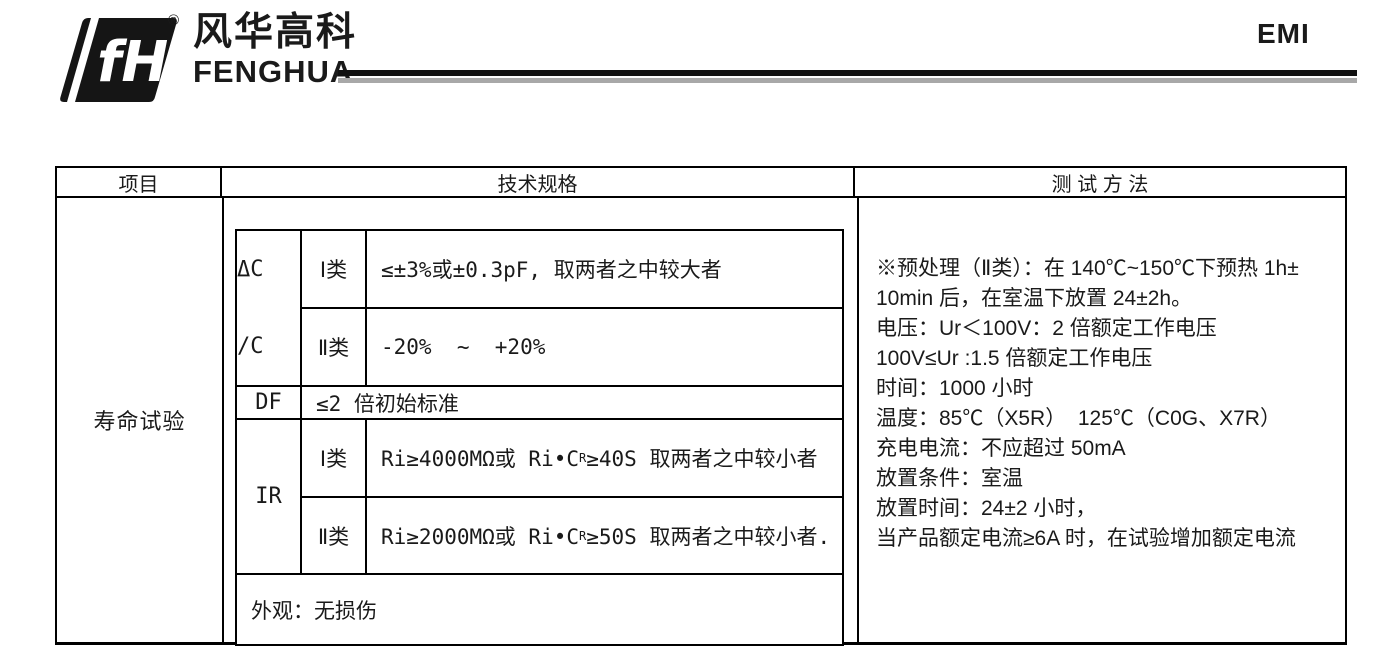 The height and width of the screenshot is (663, 1393). I want to click on method-line: 放置时间：24±2 小时，, so click(986, 508).